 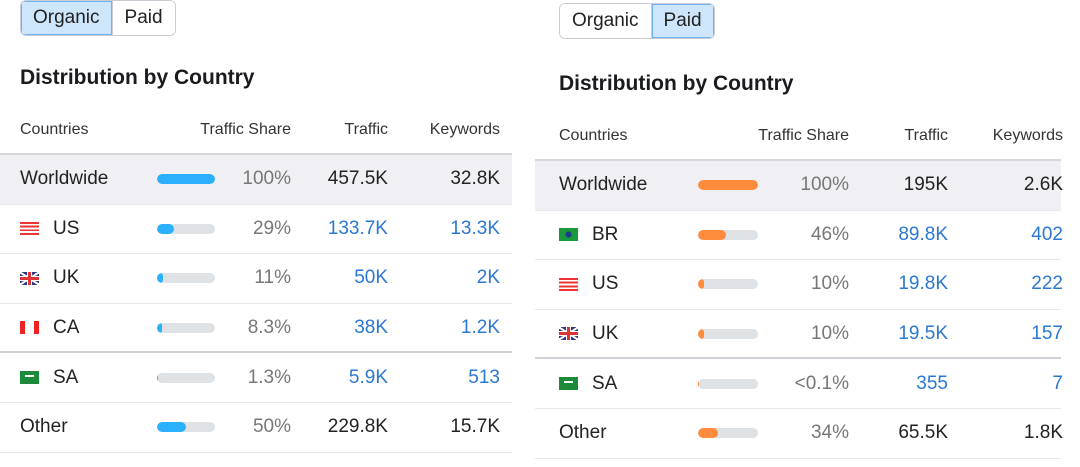 What do you see at coordinates (271, 427) in the screenshot?
I see `traffic-share-value: 50%` at bounding box center [271, 427].